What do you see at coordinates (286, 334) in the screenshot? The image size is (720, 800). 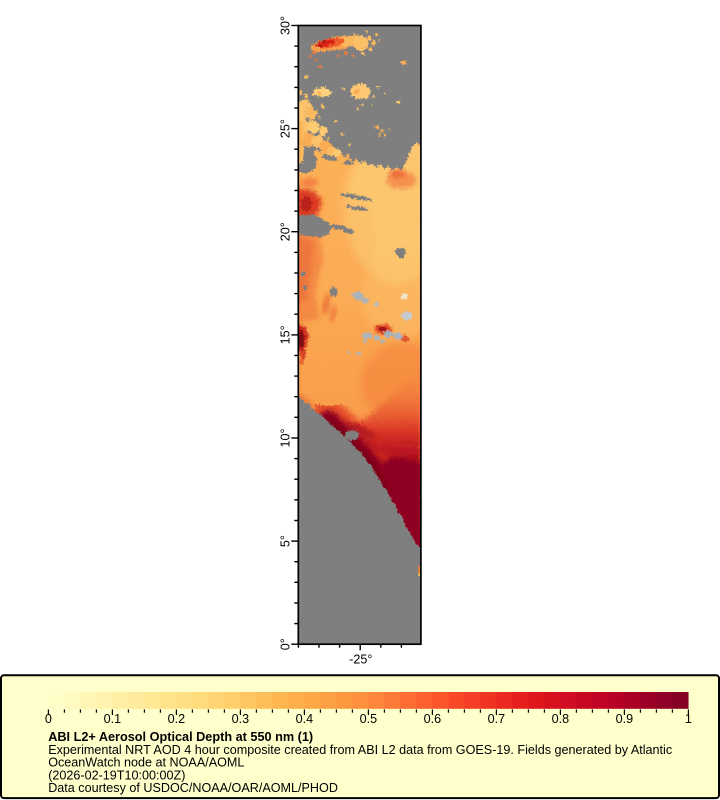 I see `svg-text: 15°` at bounding box center [286, 334].